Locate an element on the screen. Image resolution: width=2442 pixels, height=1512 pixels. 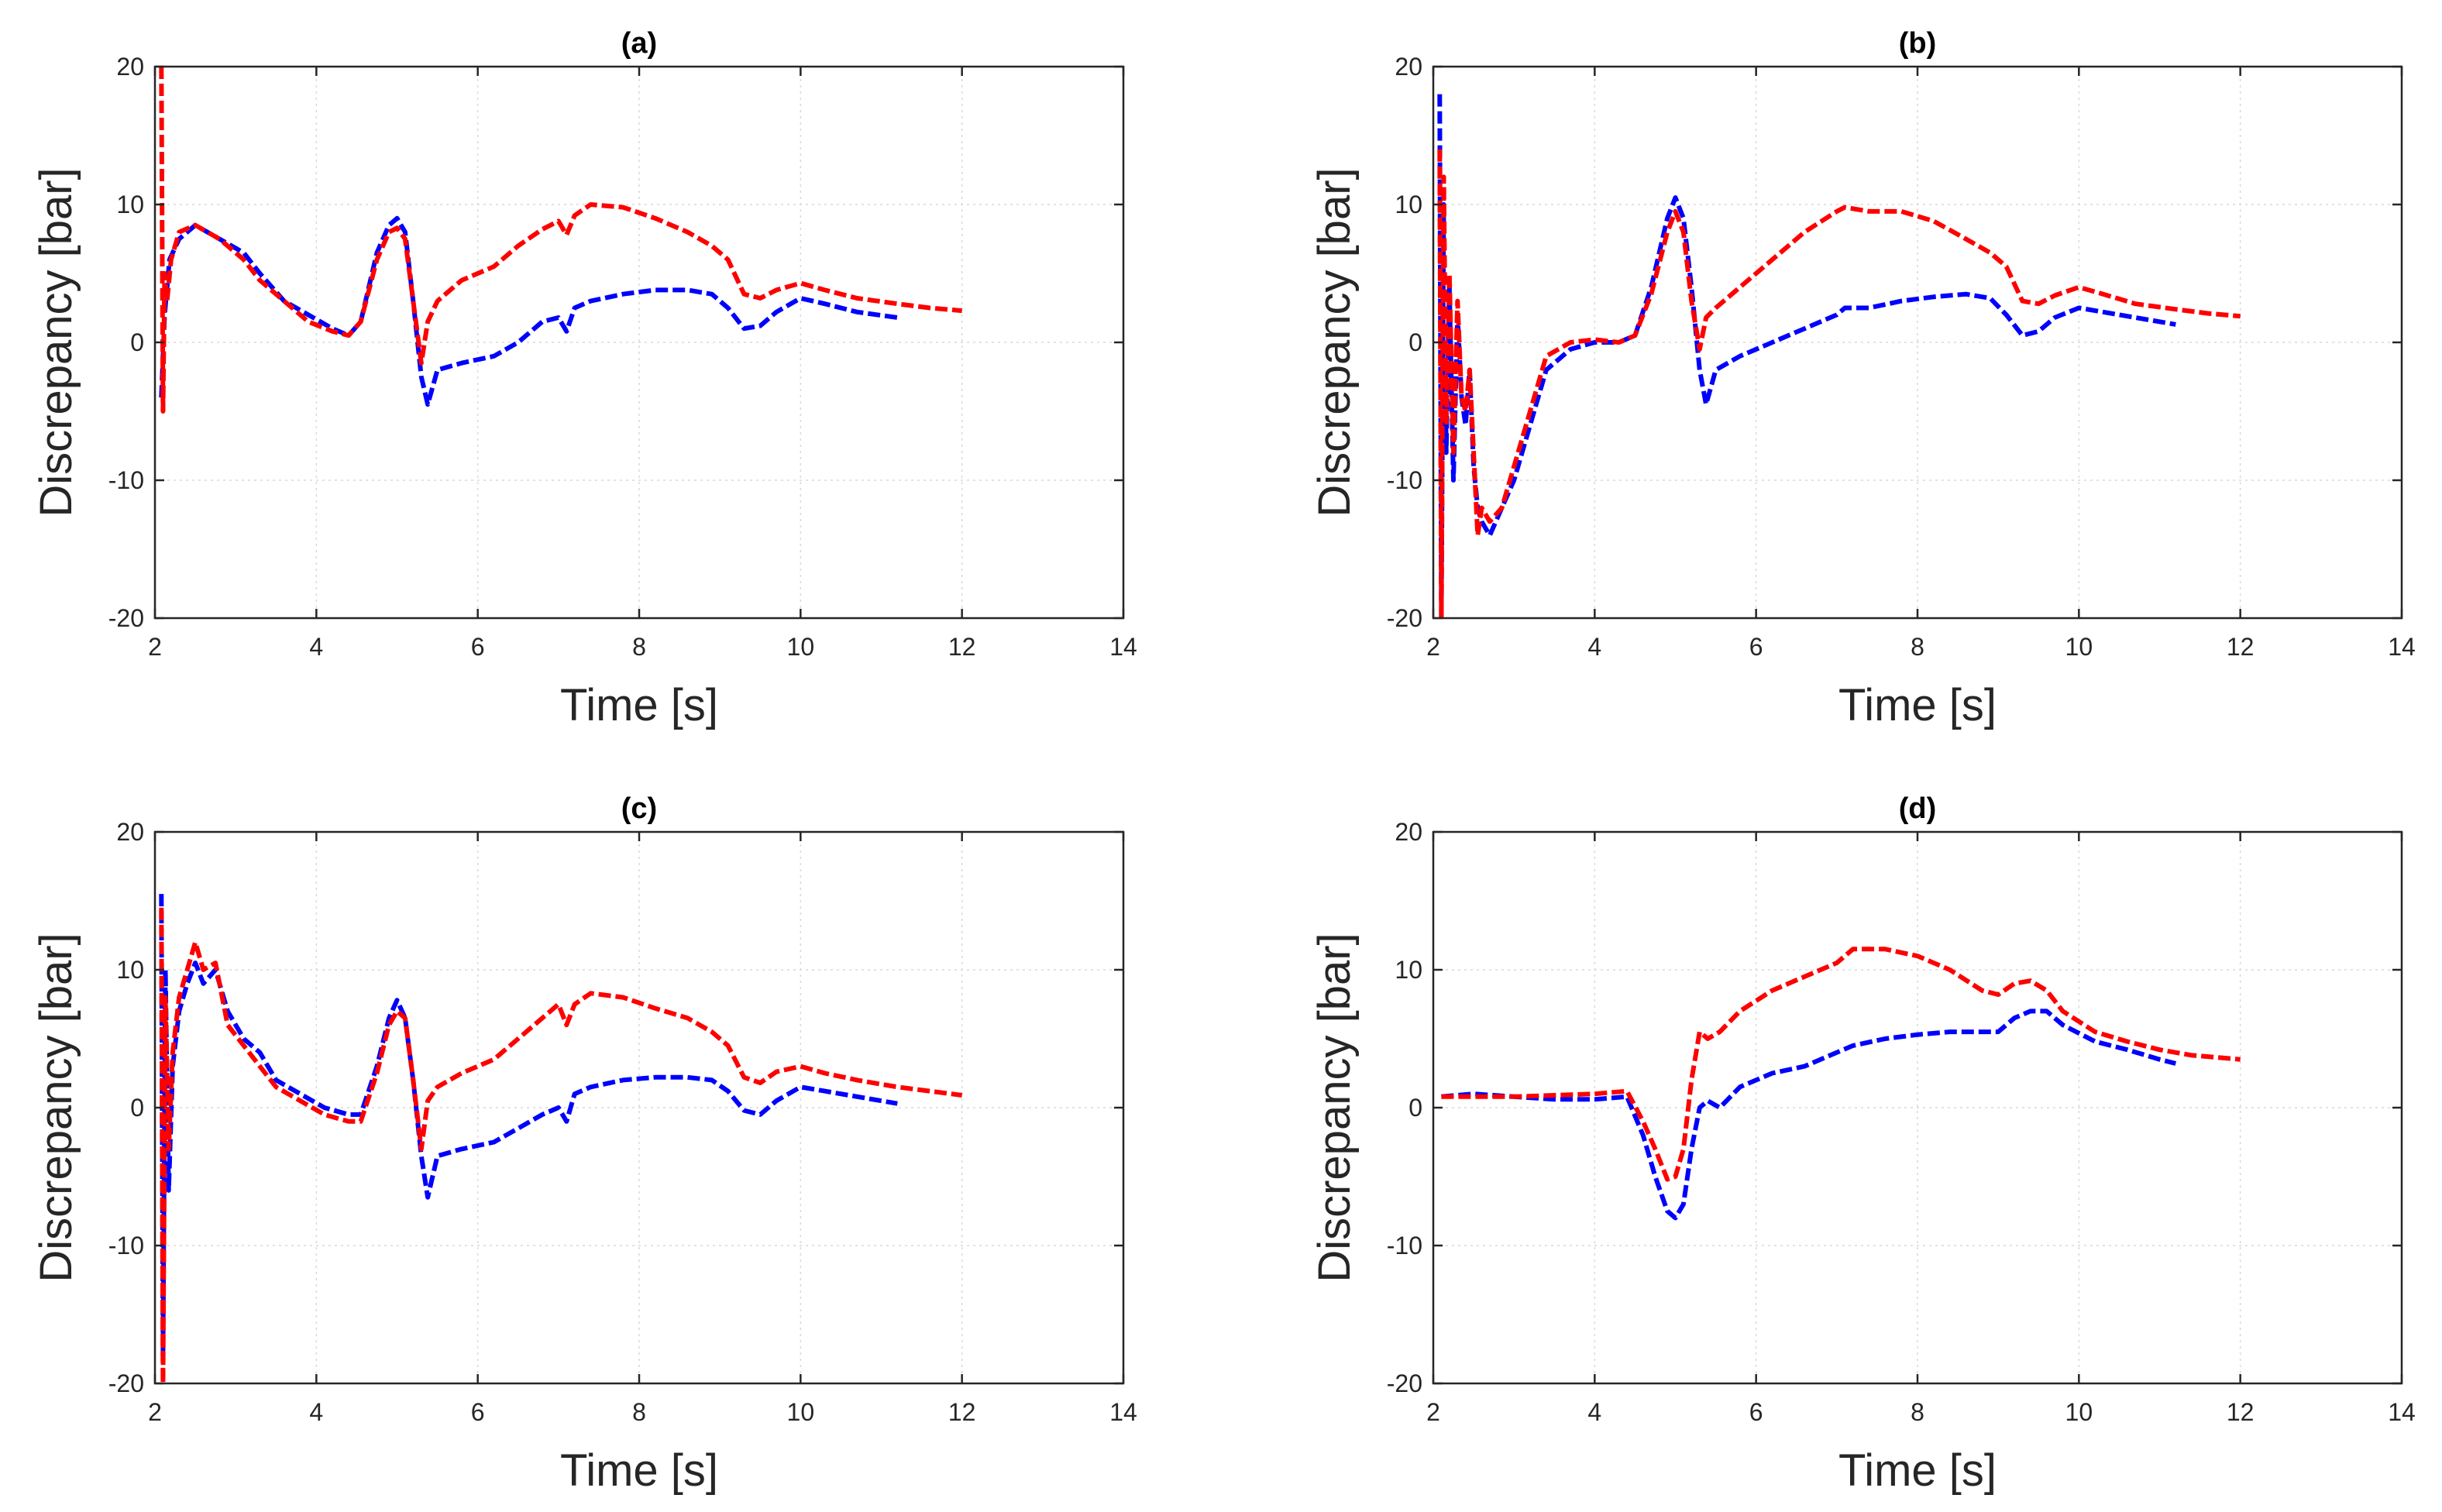
chart-title: (b) is located at coordinates (1918, 43).